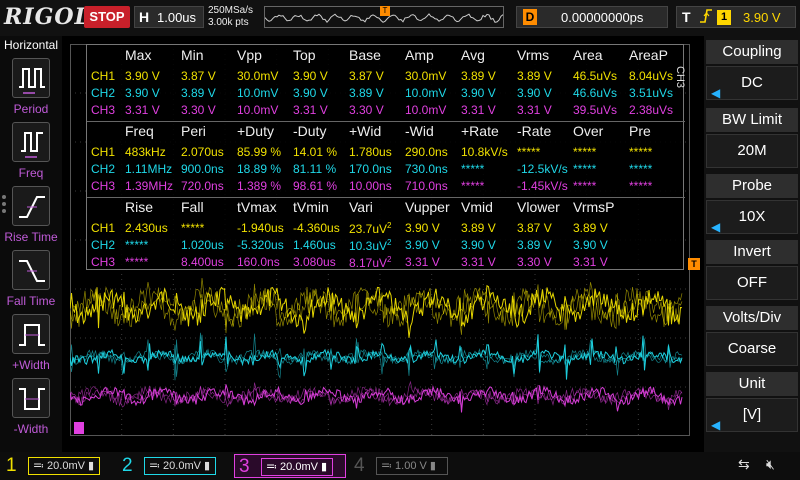  What do you see at coordinates (752, 402) in the screenshot?
I see `unit-softkey: Unit ◀ [V]` at bounding box center [752, 402].